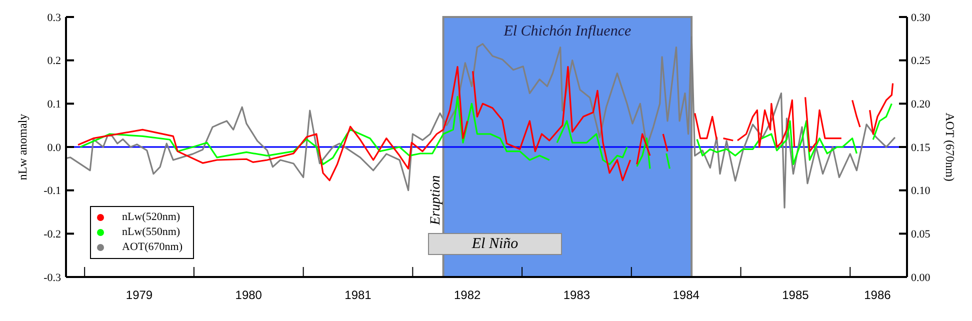 The image size is (972, 321). I want to click on x-tick-label: 1982, so click(468, 295).